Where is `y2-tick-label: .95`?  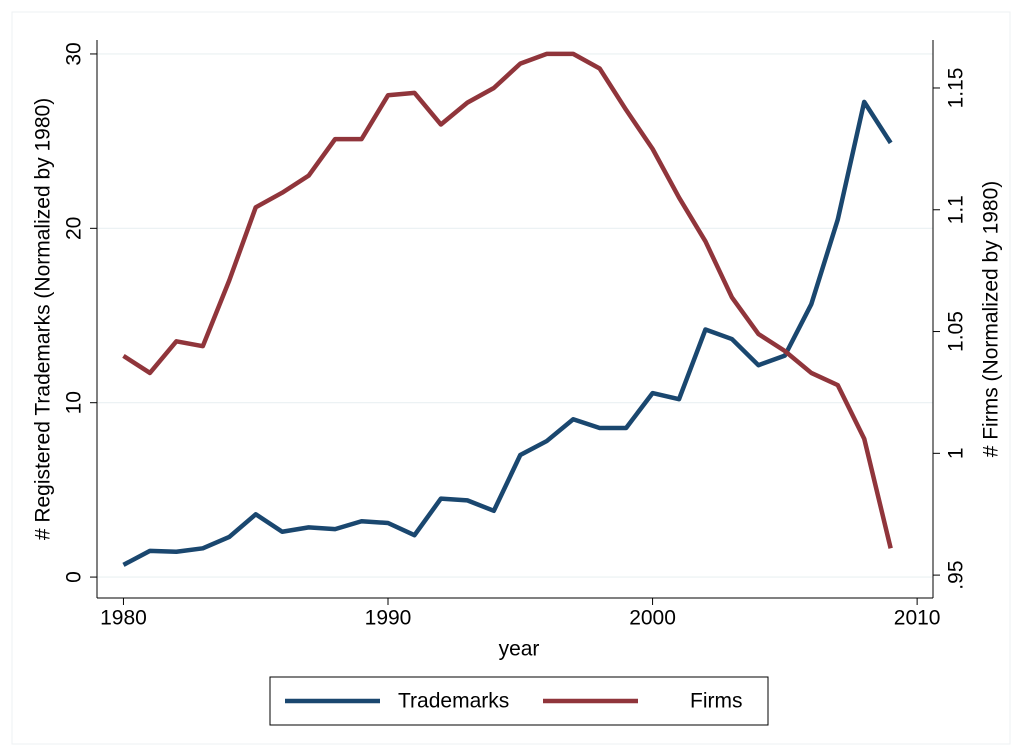
y2-tick-label: .95 is located at coordinates (956, 575).